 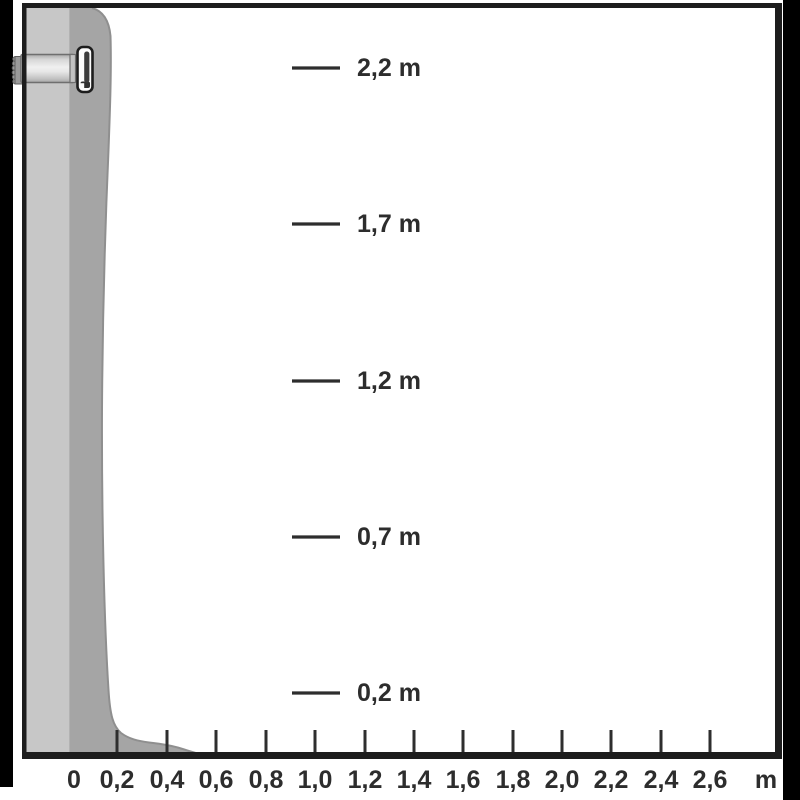 I want to click on height-marker-label: 0,7 m, so click(x=389, y=537).